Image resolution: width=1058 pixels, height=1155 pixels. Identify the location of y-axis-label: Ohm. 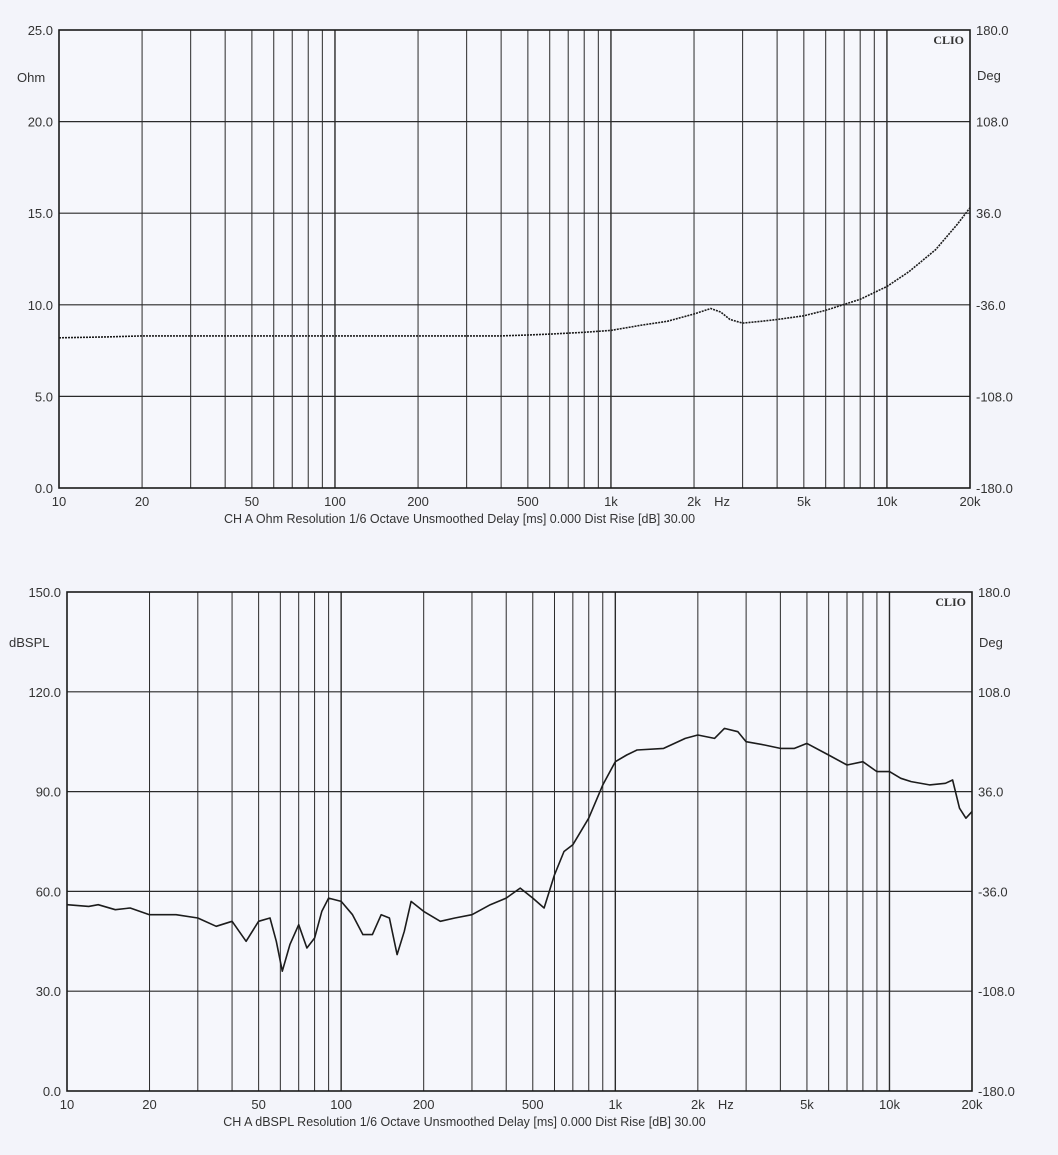
(31, 77).